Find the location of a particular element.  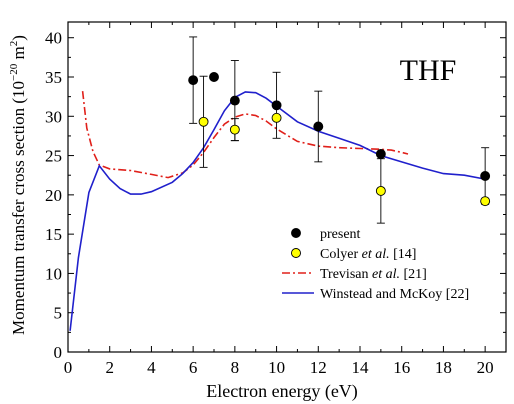

x-tick-label: 18 is located at coordinates (443, 367).